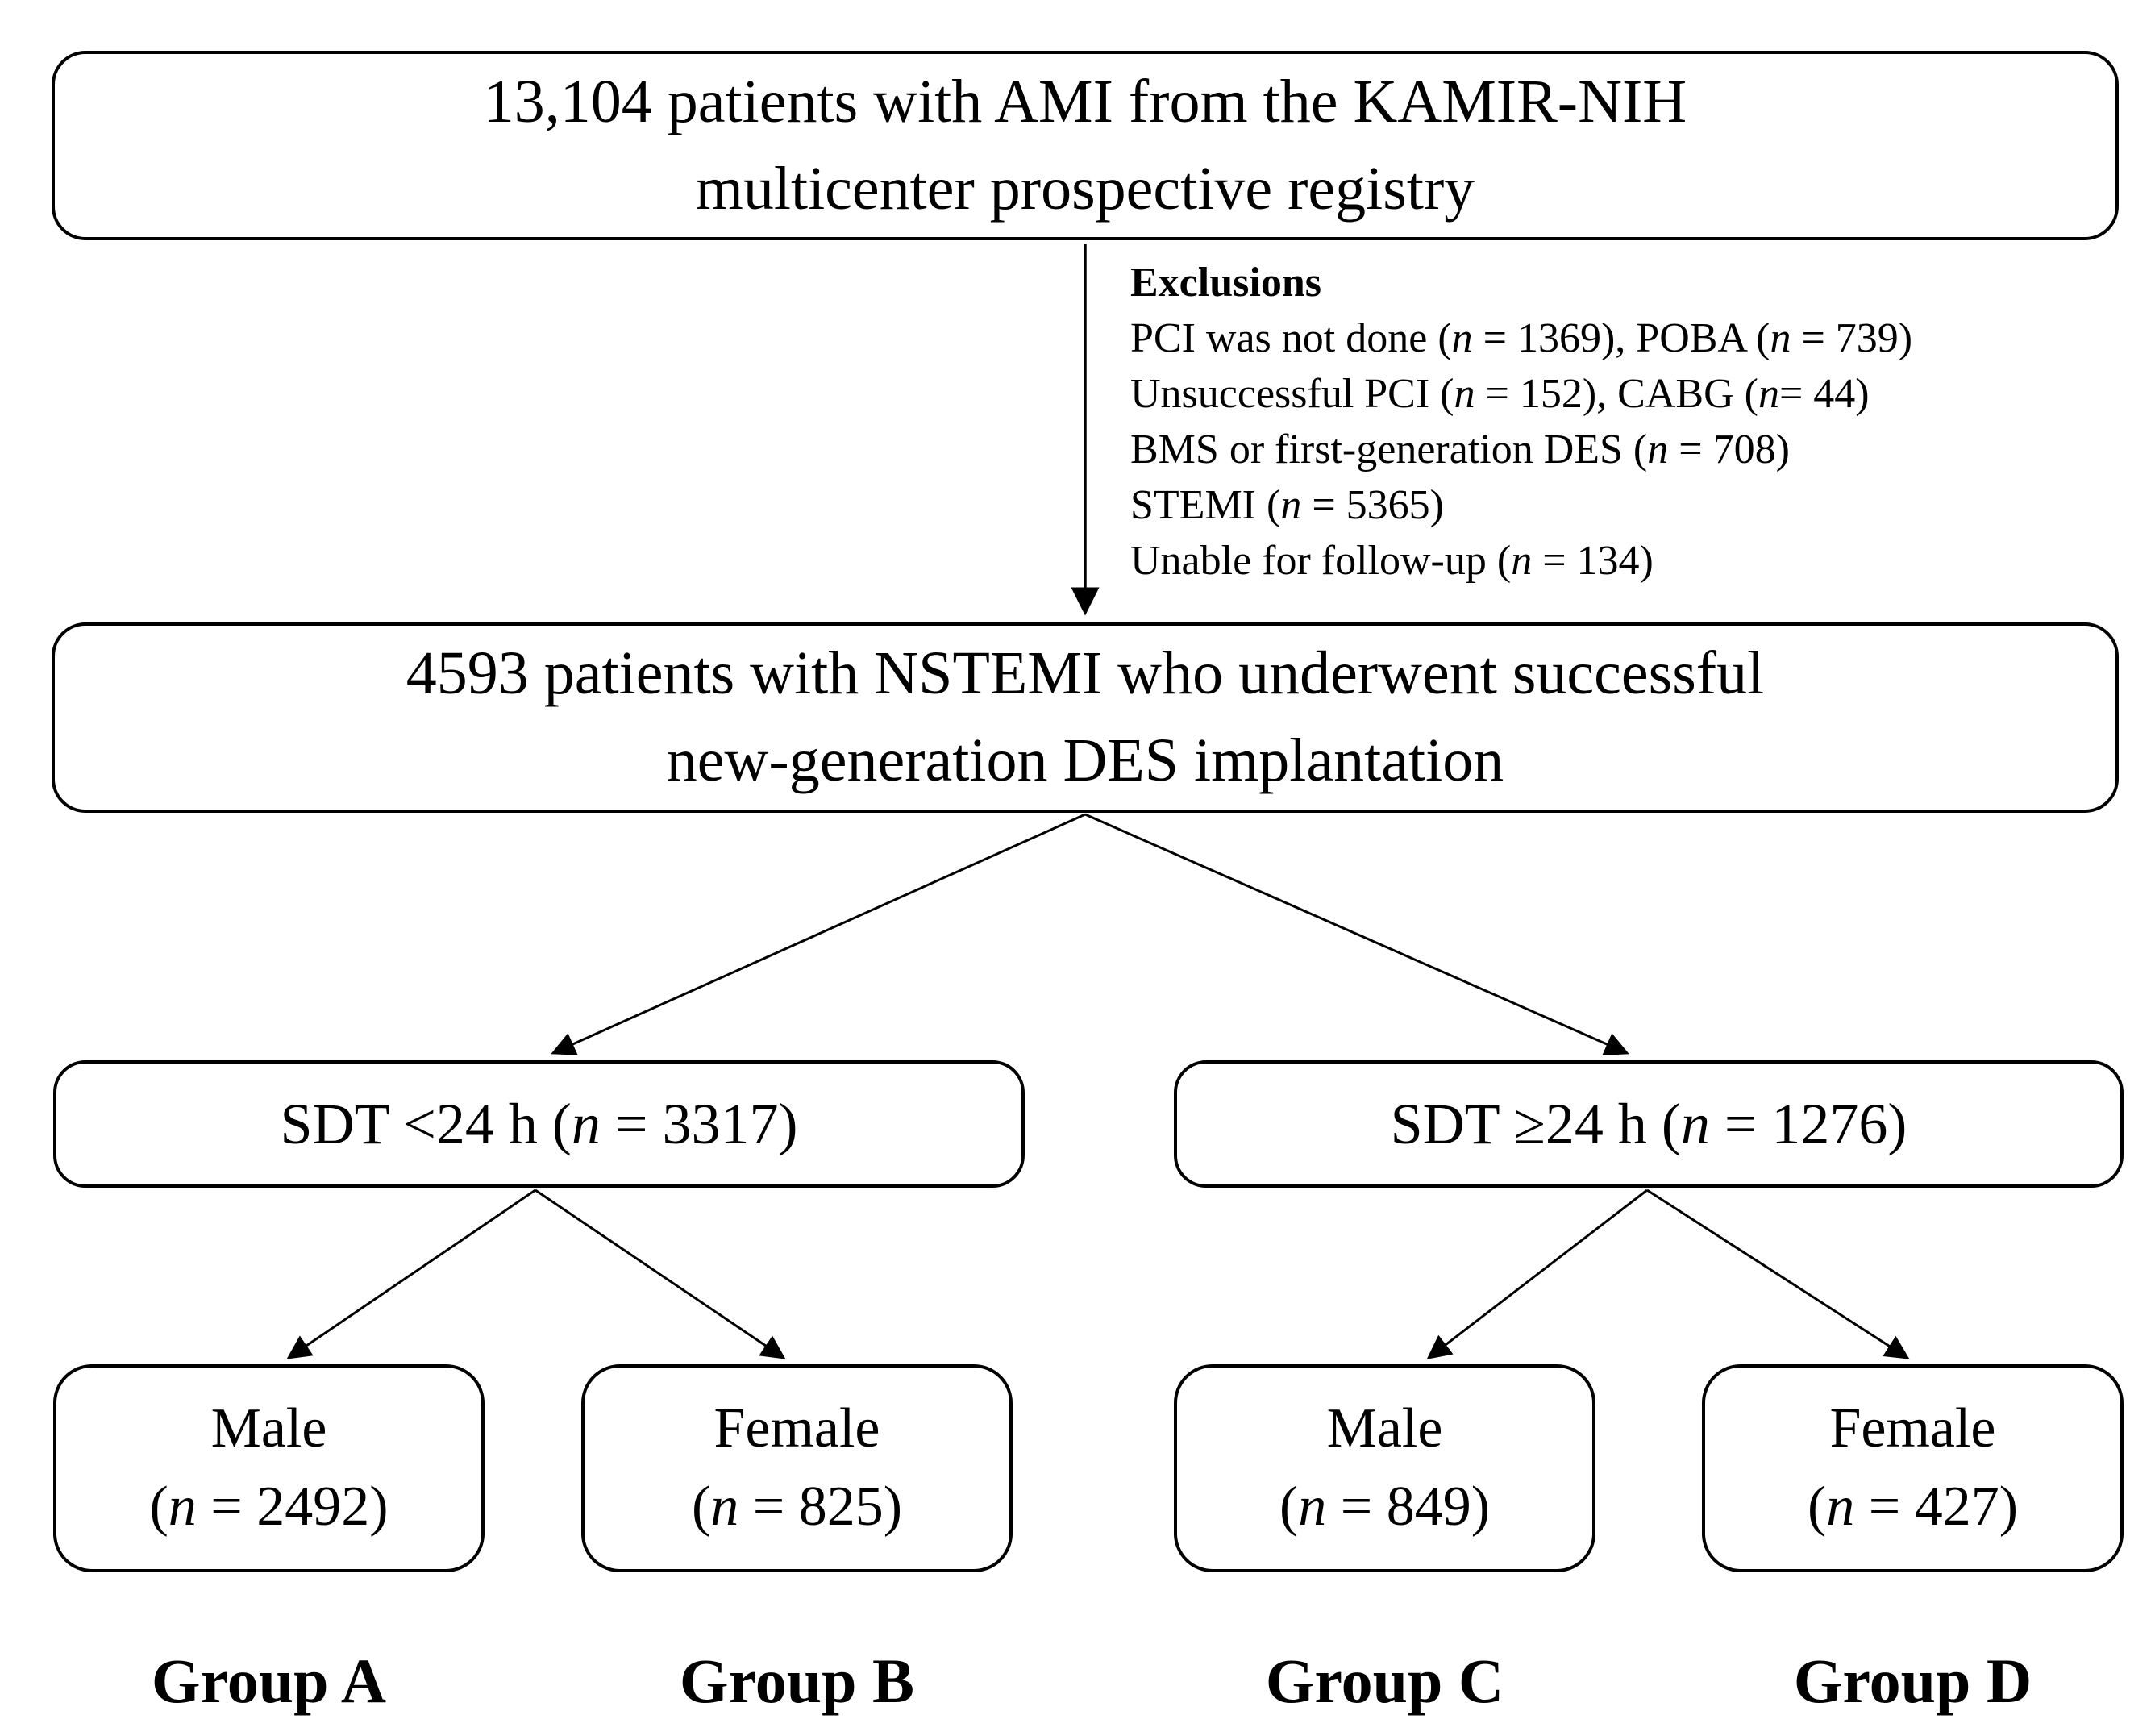  I want to click on node-group-a-sex: Male, so click(268, 1428).